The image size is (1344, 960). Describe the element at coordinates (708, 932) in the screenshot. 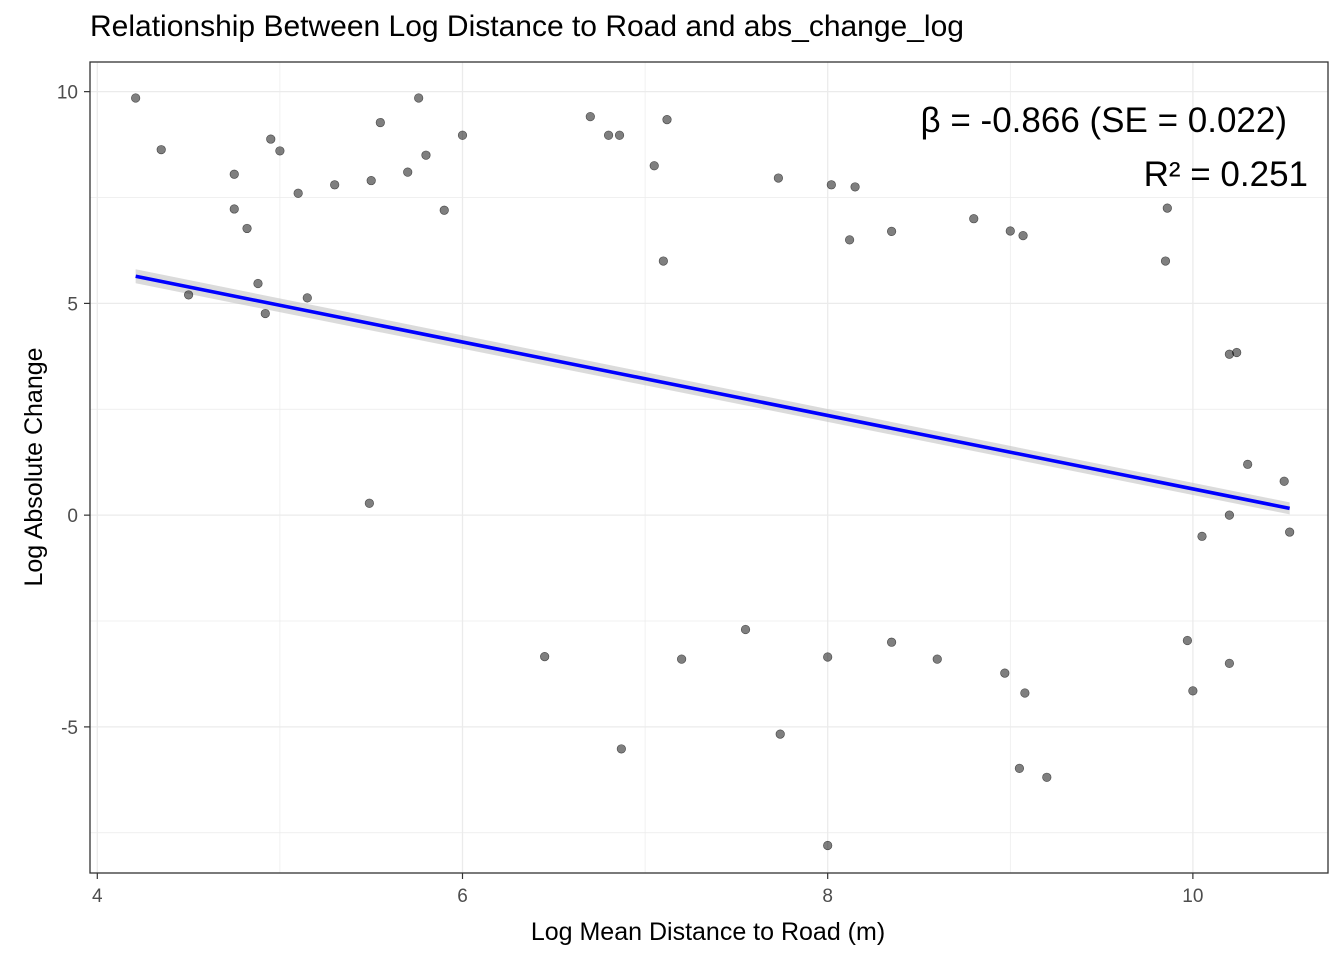

I see `x-axis-label: Log Mean Distance to Road (m)` at that location.